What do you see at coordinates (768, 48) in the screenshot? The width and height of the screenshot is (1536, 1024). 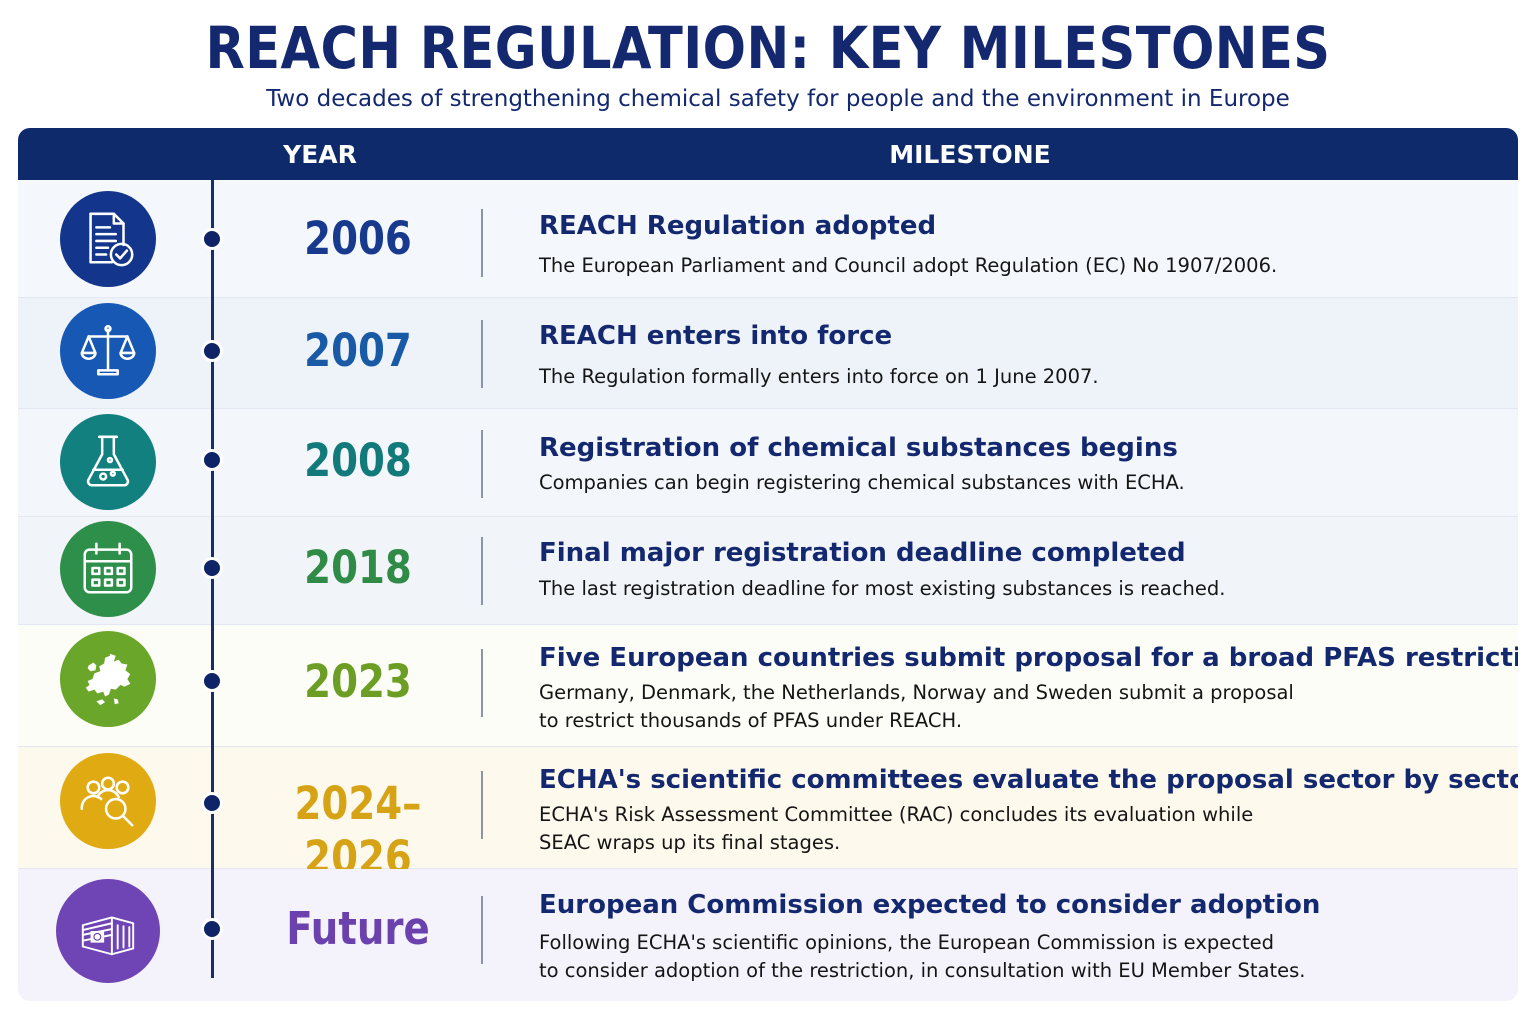 I see `page-title: REACH REGULATION: KEY MILESTONES` at bounding box center [768, 48].